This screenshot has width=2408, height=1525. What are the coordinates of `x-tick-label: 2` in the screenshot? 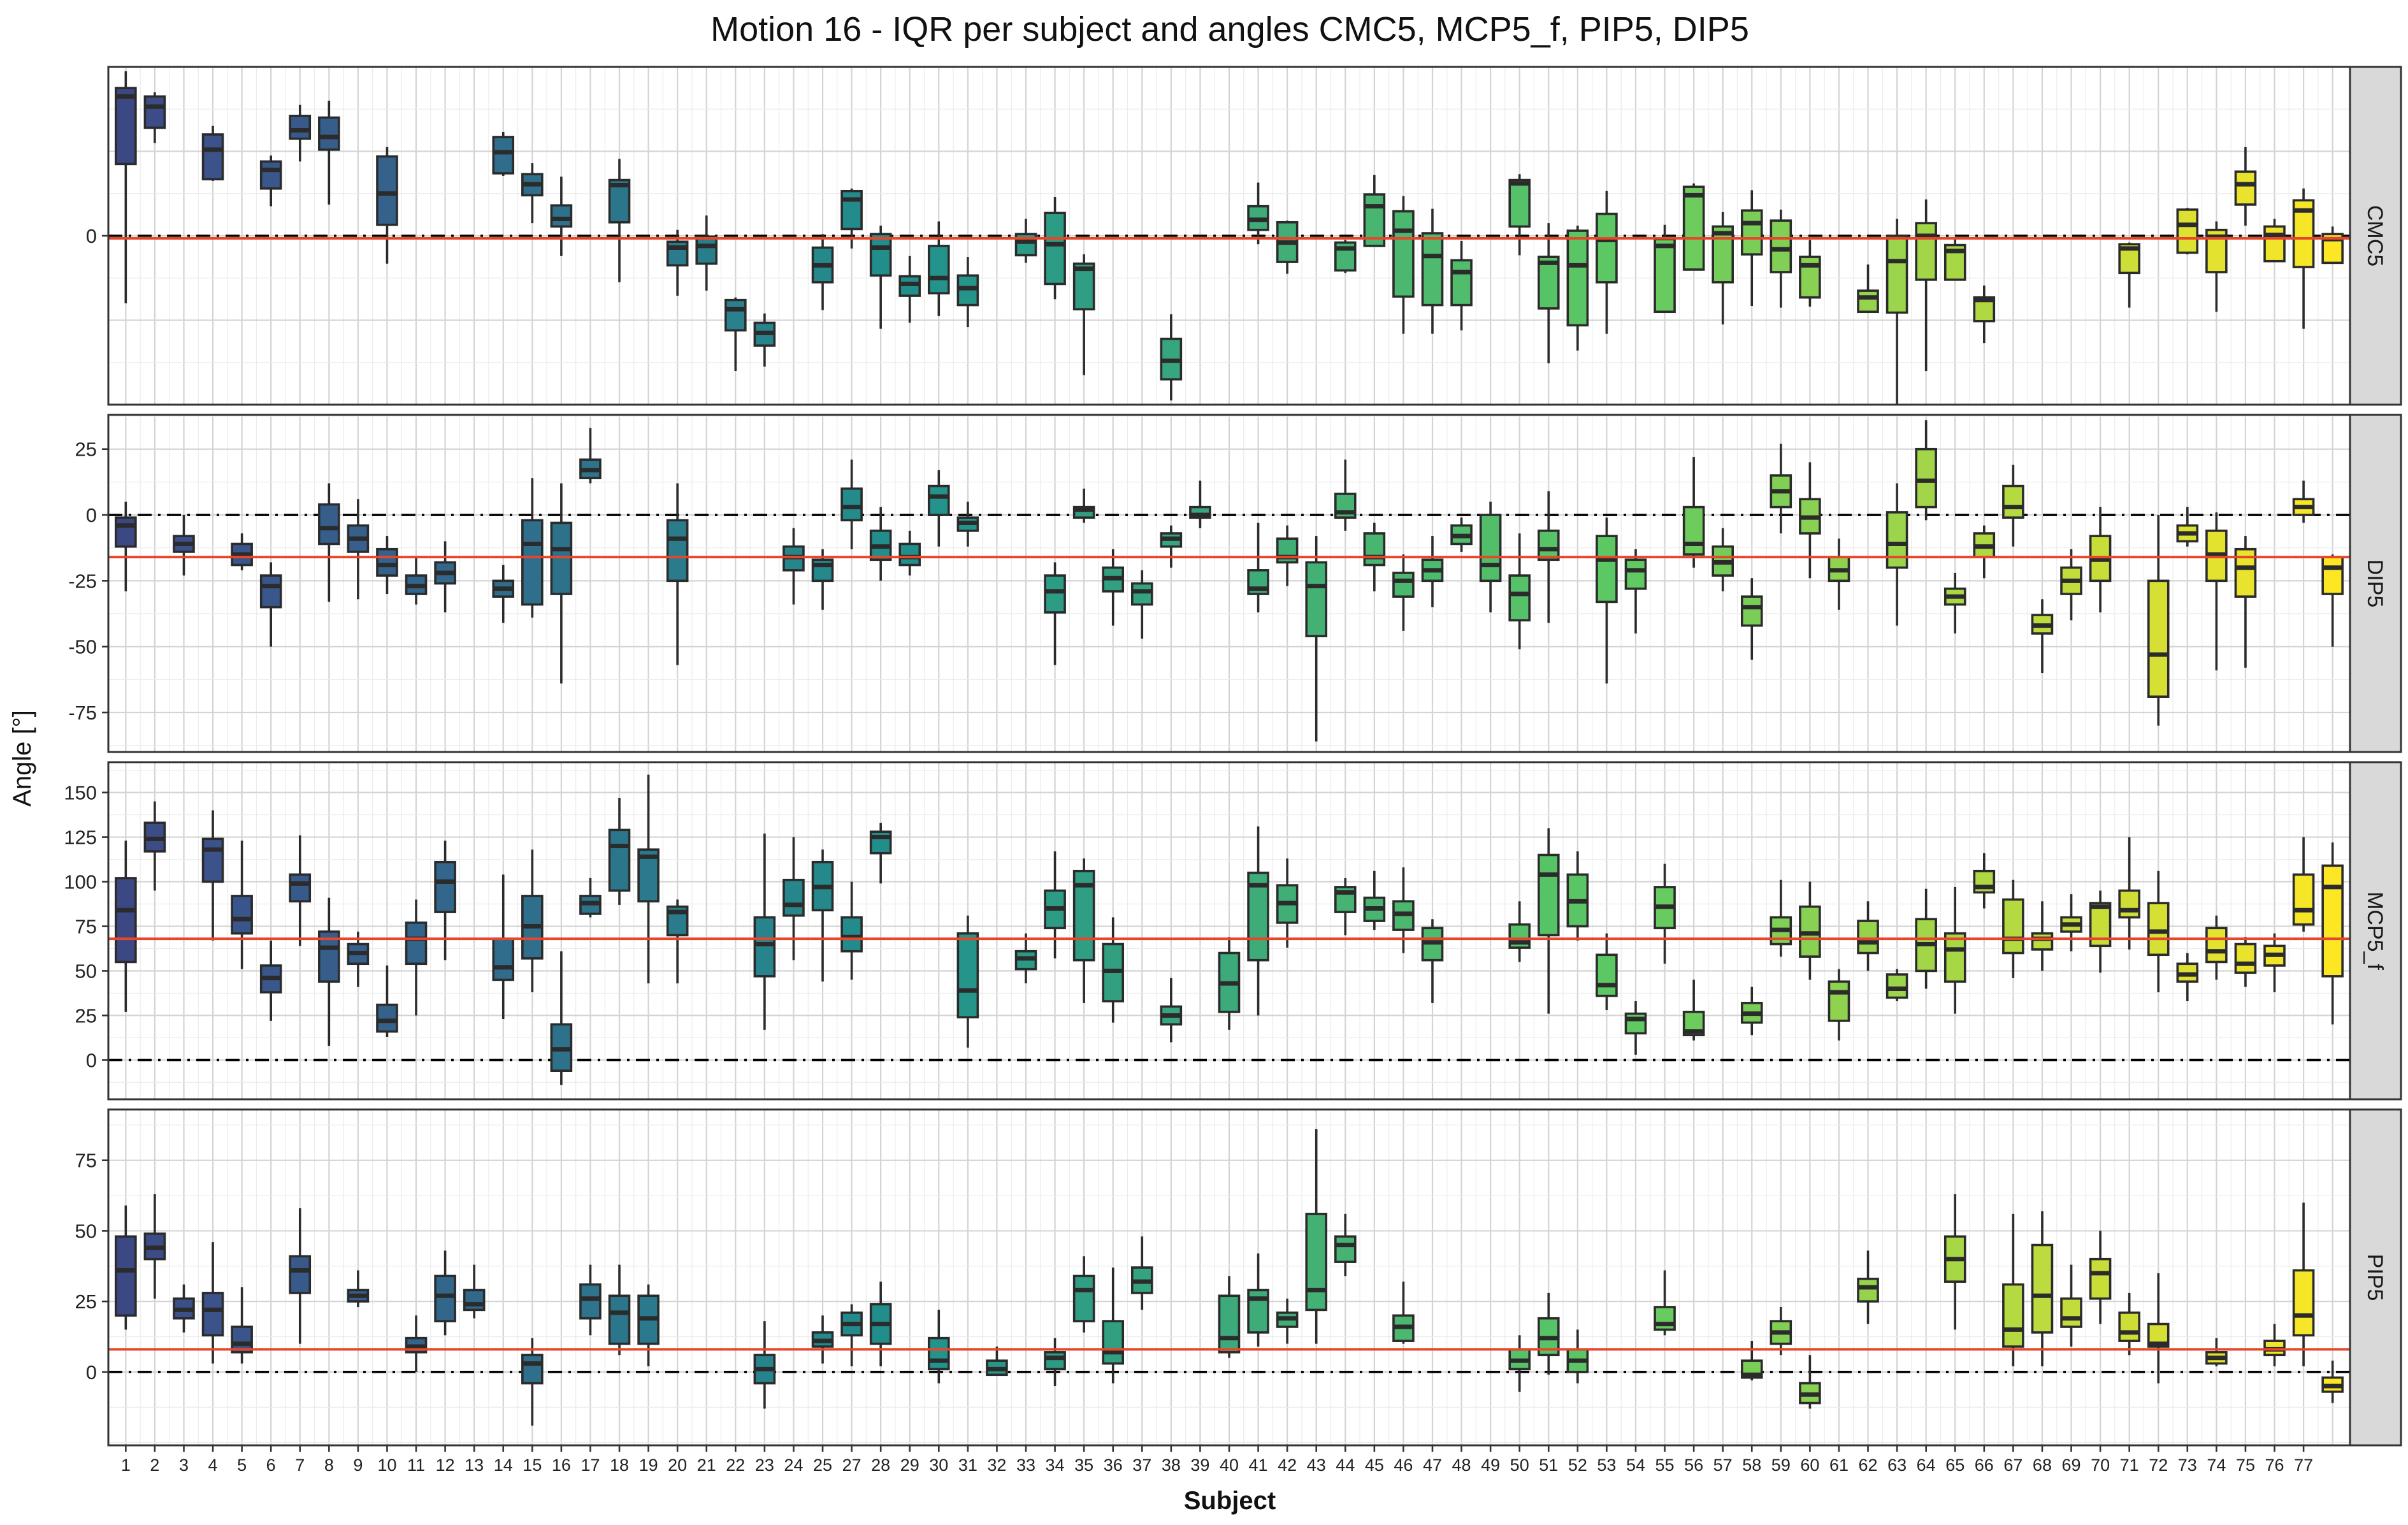 It's located at (154, 1465).